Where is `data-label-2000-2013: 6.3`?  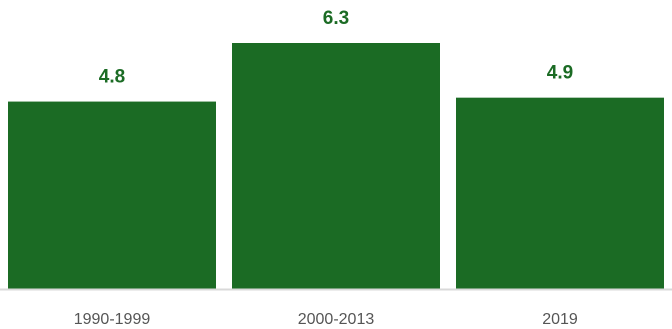
data-label-2000-2013: 6.3 is located at coordinates (336, 18).